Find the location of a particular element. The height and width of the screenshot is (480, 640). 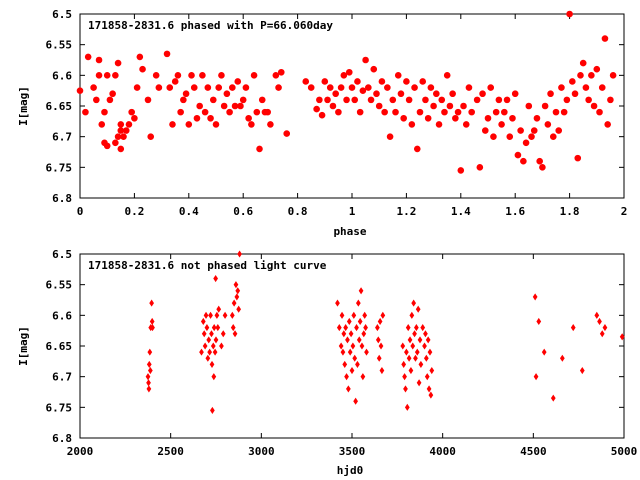

bottom-y-tick-label: 6.75 is located at coordinates (59, 407).